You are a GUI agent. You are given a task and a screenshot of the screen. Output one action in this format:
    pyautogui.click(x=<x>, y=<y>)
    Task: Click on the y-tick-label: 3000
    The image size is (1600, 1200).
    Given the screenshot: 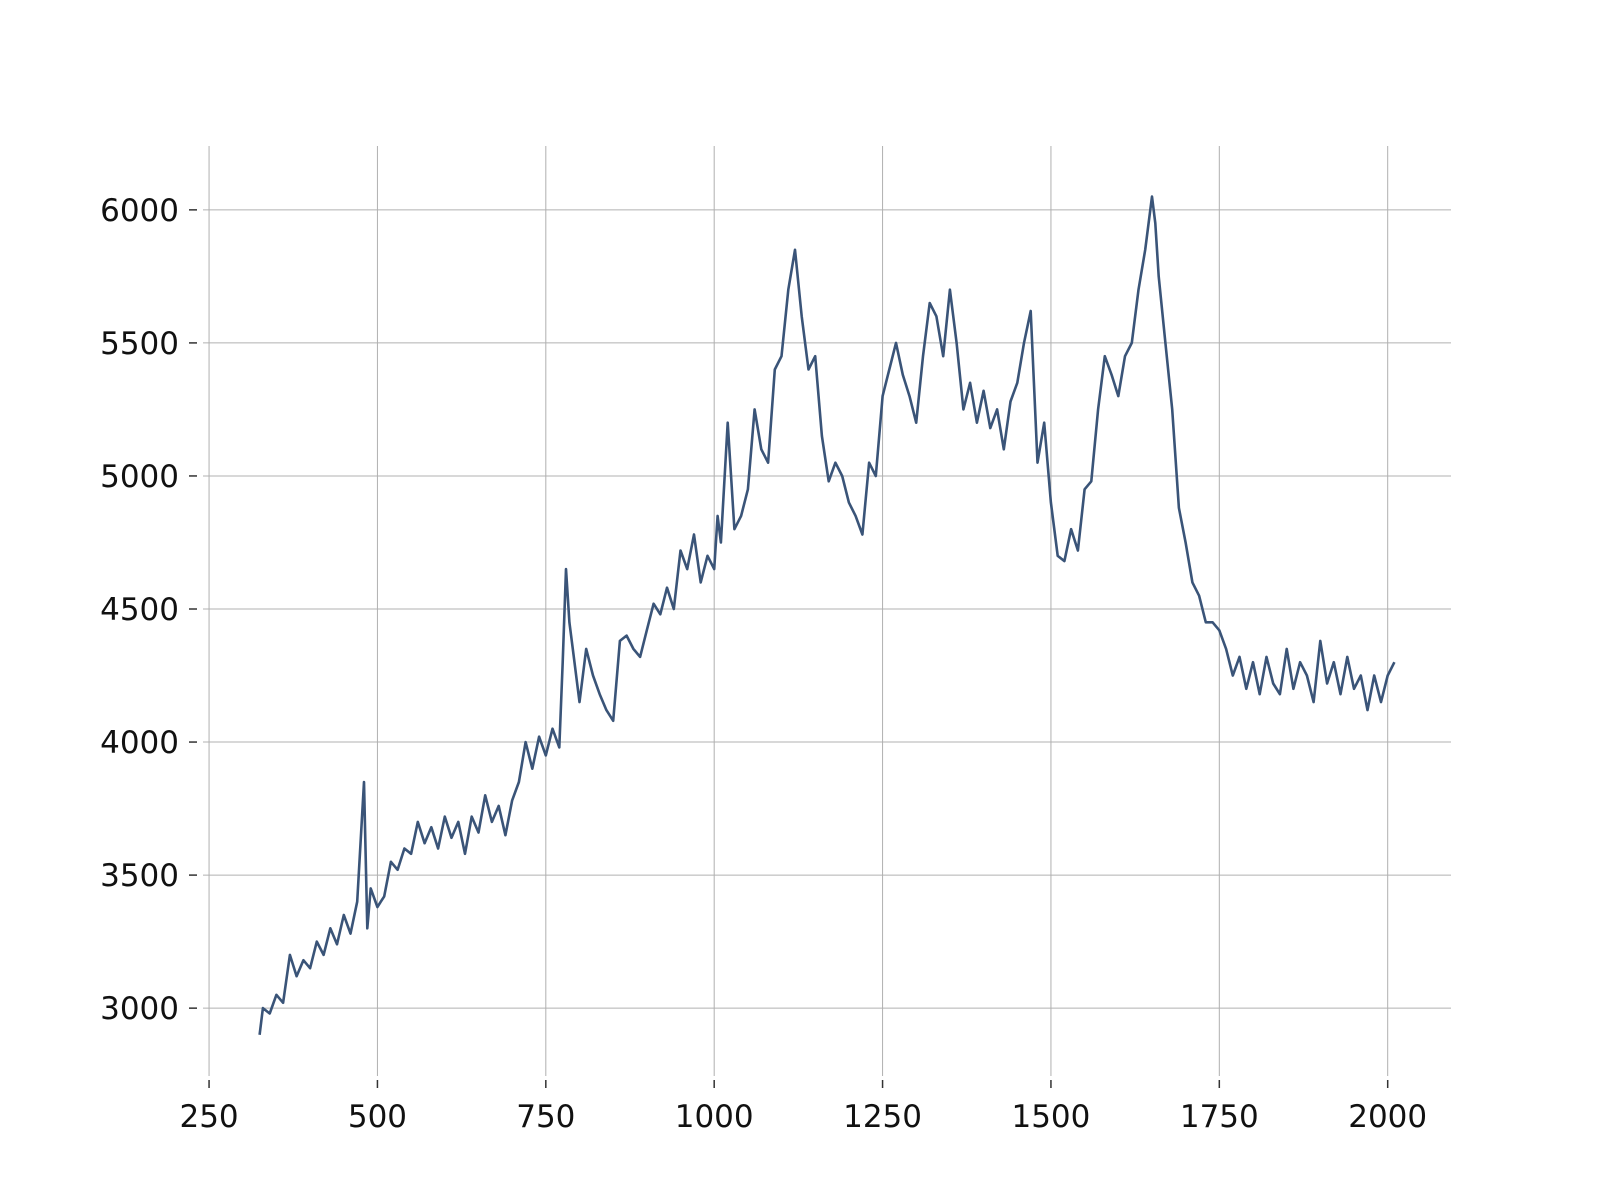 What is the action you would take?
    pyautogui.click(x=139, y=1009)
    